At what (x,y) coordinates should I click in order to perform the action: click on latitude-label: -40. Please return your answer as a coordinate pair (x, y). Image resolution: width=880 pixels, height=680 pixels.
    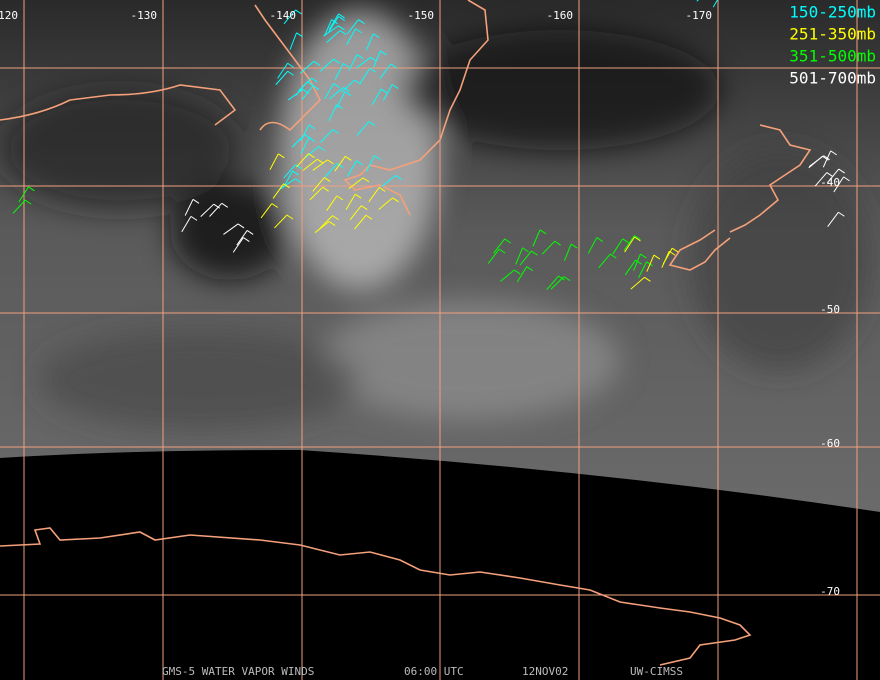
    Looking at the image, I should click on (830, 182).